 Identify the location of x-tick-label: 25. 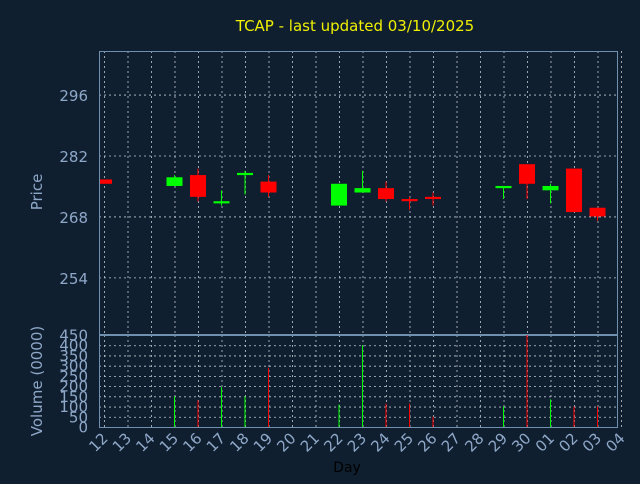
(404, 442).